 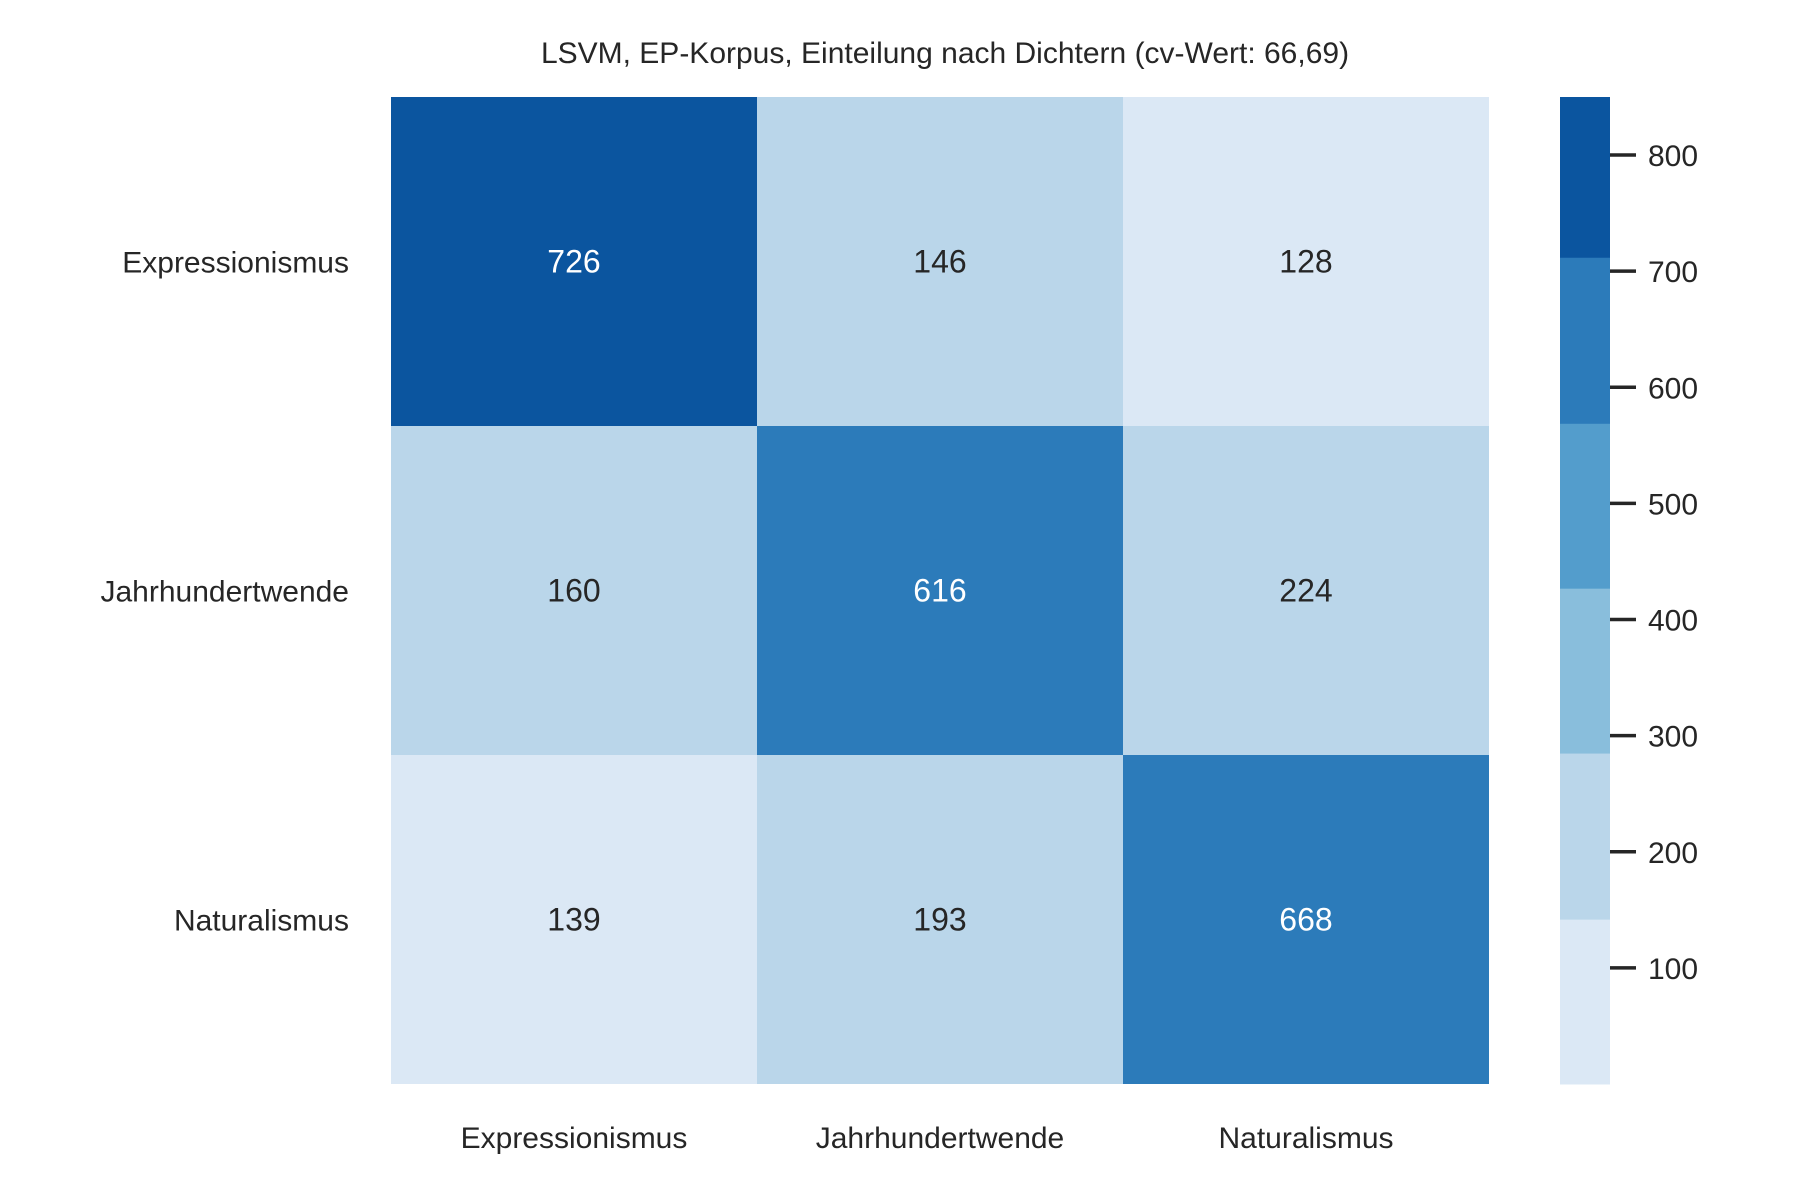 I want to click on y-tick-label: Naturalismus, so click(x=261, y=921).